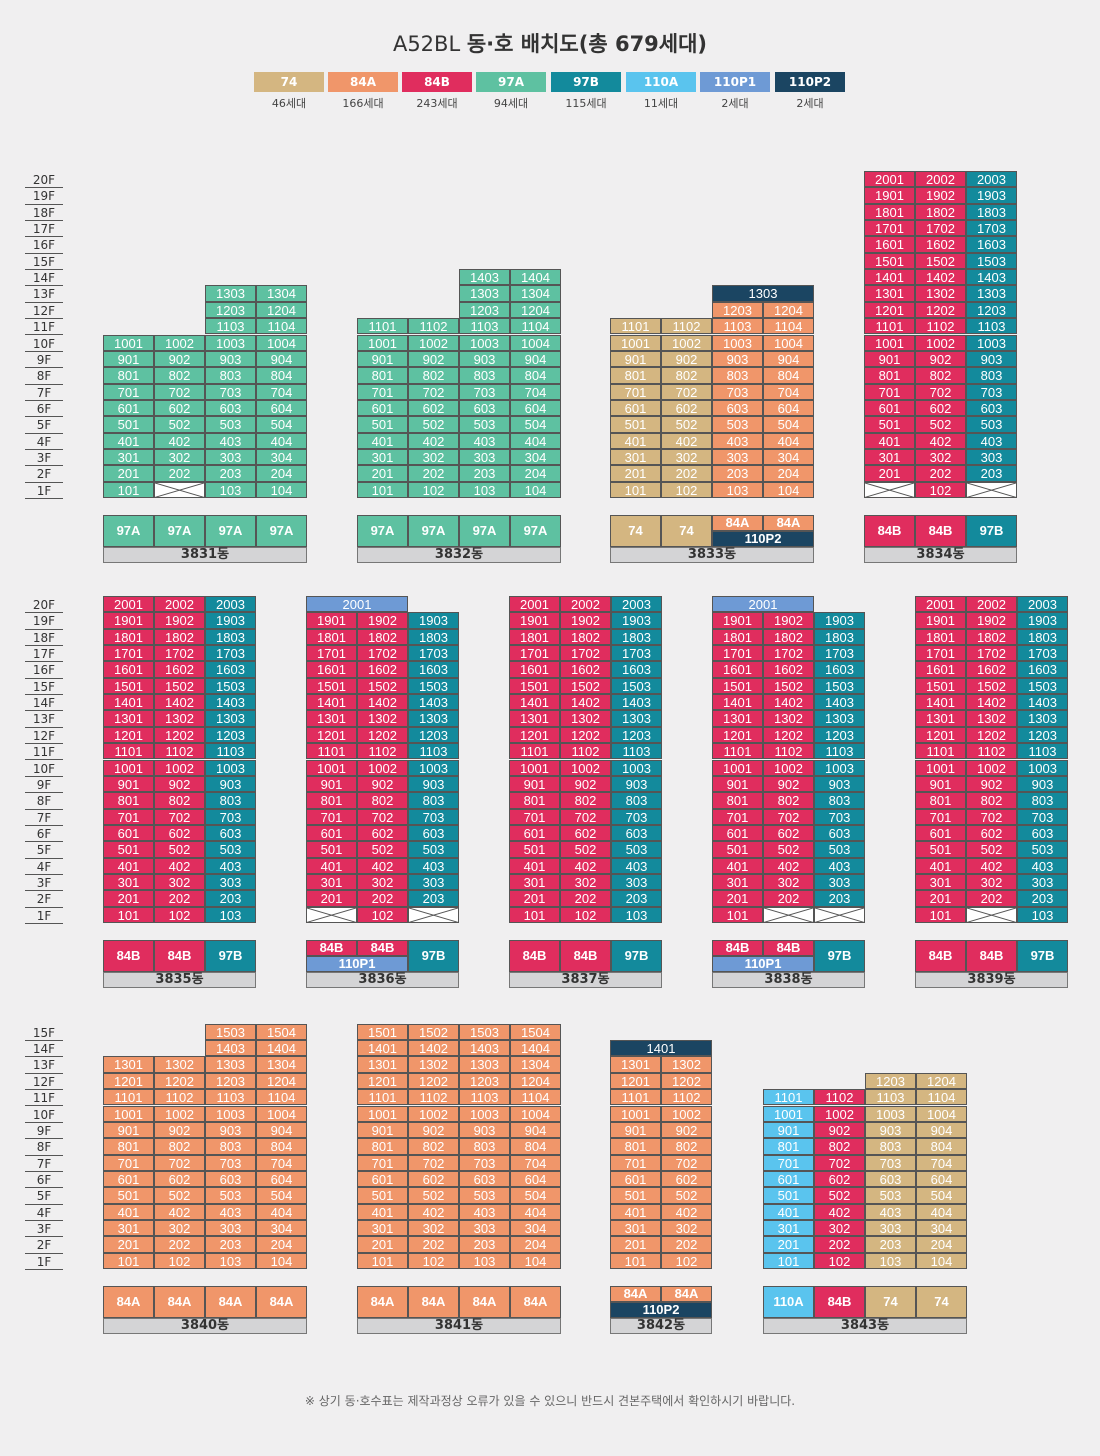 The width and height of the screenshot is (1100, 1456). What do you see at coordinates (839, 800) in the screenshot?
I see `unit-cell: 803` at bounding box center [839, 800].